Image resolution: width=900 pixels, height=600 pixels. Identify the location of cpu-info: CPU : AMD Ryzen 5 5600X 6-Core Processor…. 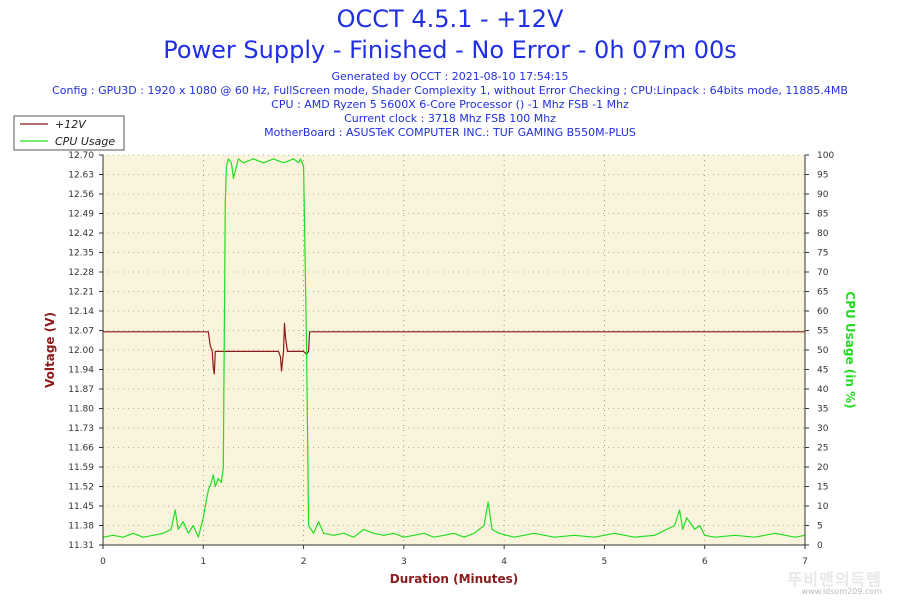
(450, 104).